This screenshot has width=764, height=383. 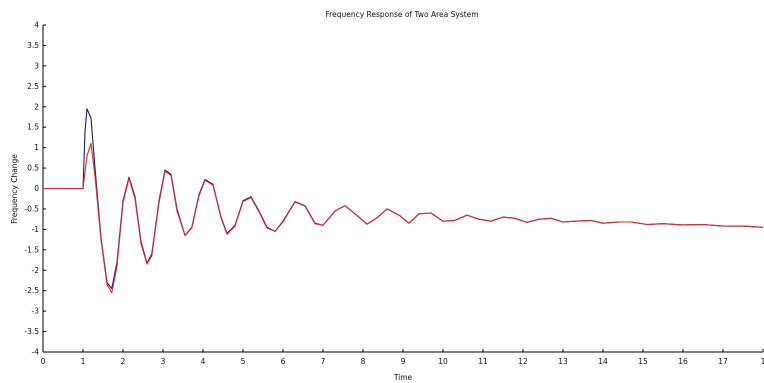 I want to click on x-tick-label: 16, so click(x=683, y=361).